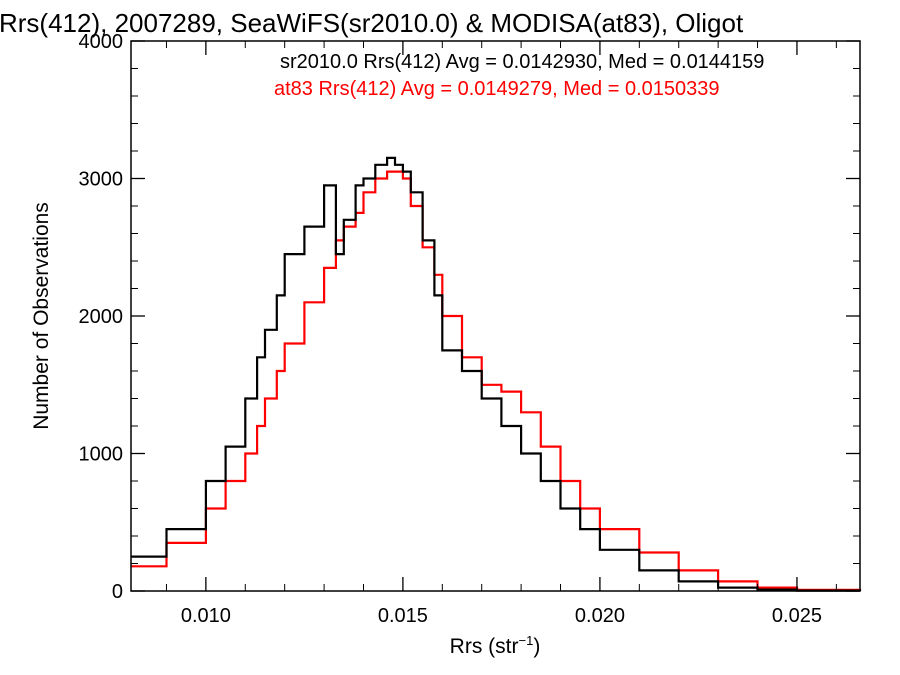 The height and width of the screenshot is (675, 900). What do you see at coordinates (41, 316) in the screenshot?
I see `y-axis-label: Number of Observations` at bounding box center [41, 316].